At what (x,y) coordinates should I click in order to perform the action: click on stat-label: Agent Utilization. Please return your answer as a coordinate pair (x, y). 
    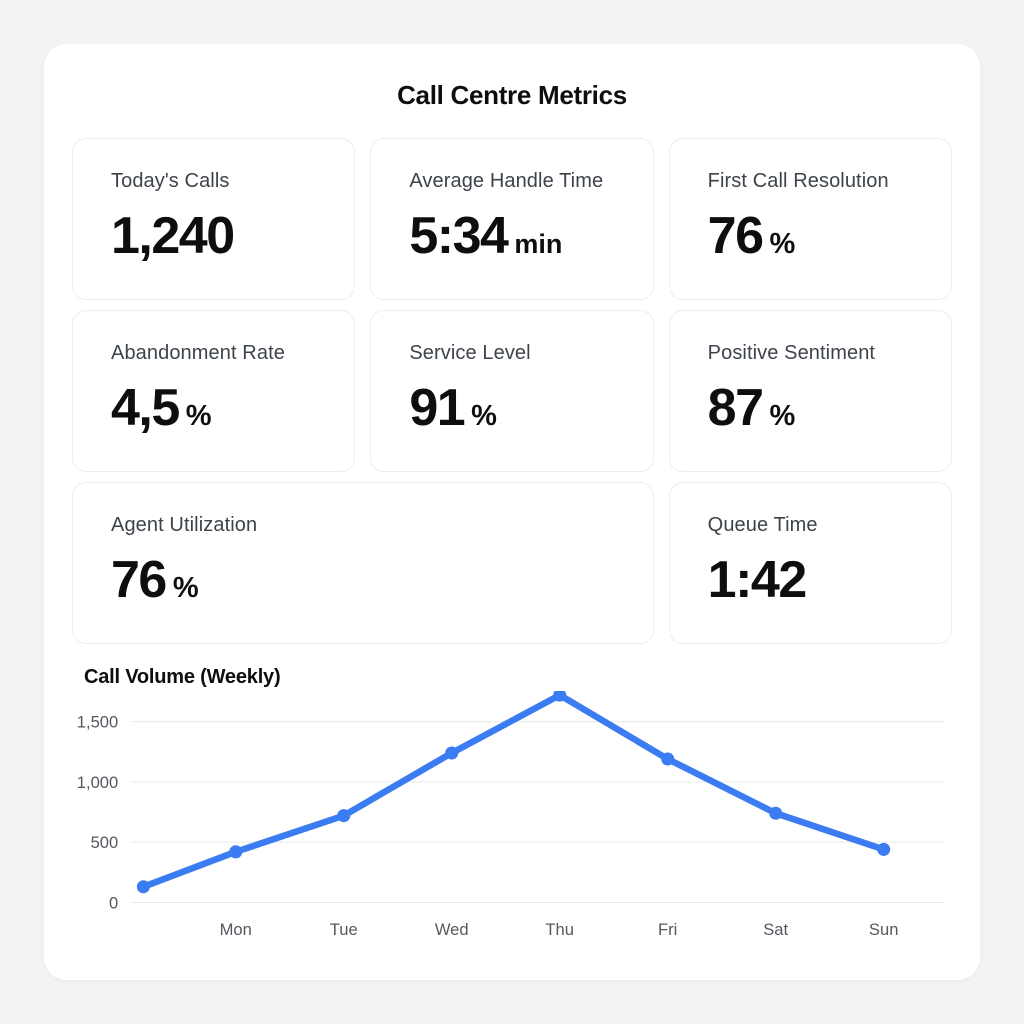
    Looking at the image, I should click on (184, 525).